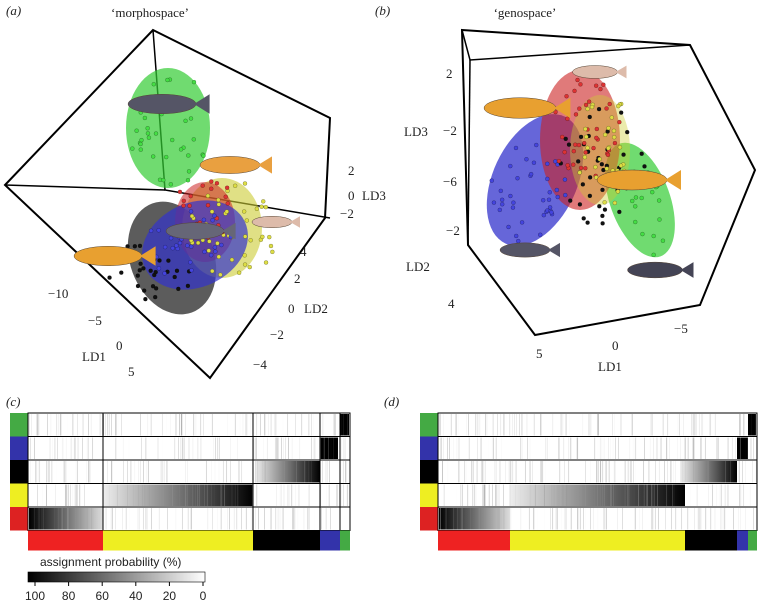 Image resolution: width=758 pixels, height=605 pixels. Describe the element at coordinates (35, 596) in the screenshot. I see `legend-tick-label: 100` at that location.